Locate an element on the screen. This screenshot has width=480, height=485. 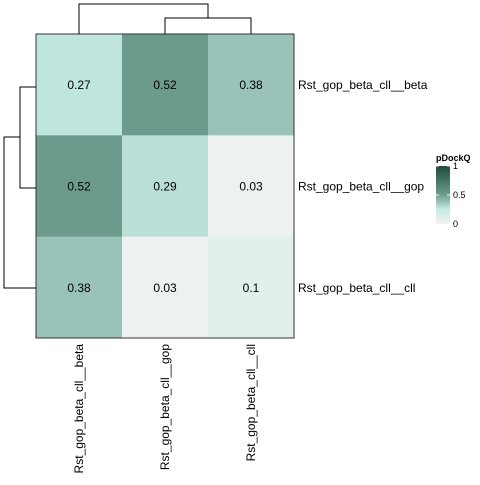
legend-tick-label: 0.5 is located at coordinates (459, 195).